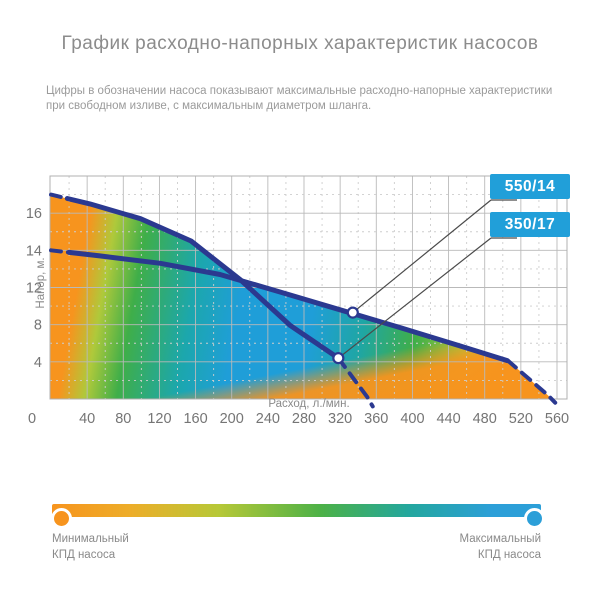 This screenshot has width=600, height=600. I want to click on y-tick-label: 14, so click(34, 251).